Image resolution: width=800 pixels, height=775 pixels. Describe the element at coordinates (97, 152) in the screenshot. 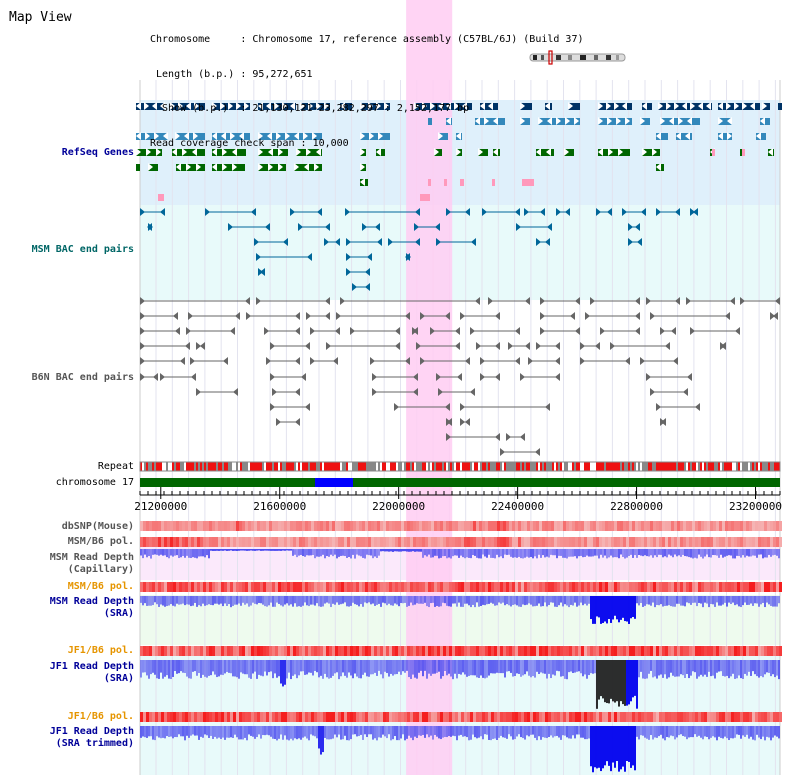

I see `track-label-refseq-genes: RefSeq Genes` at that location.